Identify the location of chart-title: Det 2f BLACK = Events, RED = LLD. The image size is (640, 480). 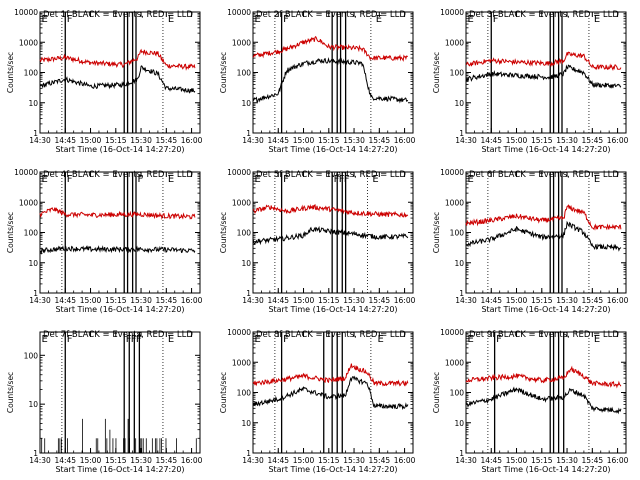
(331, 15).